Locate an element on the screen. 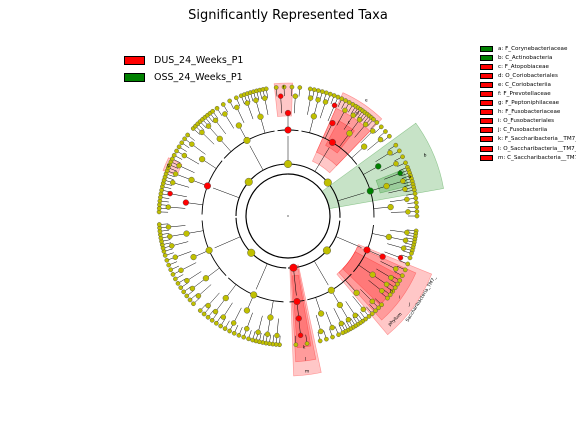 The width and height of the screenshot is (576, 432). legend-item-oss: OSS_24_Weeks_P1 is located at coordinates (183, 77).